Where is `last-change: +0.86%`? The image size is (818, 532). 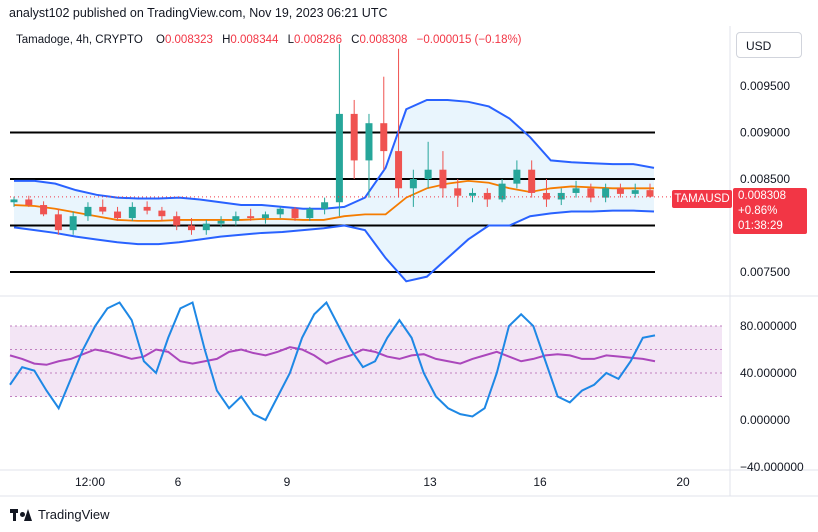
last-change: +0.86% is located at coordinates (758, 211).